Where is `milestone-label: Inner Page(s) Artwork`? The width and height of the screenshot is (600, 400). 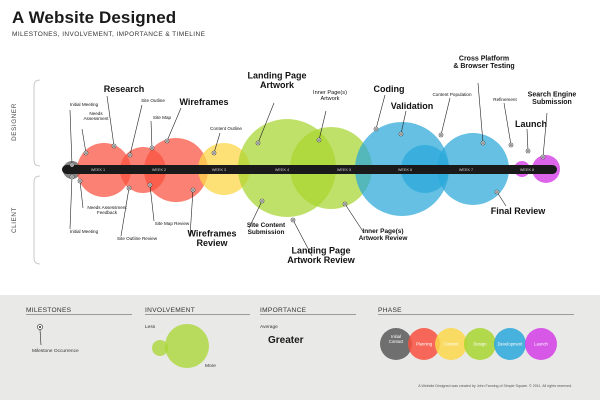 milestone-label: Inner Page(s) Artwork is located at coordinates (330, 96).